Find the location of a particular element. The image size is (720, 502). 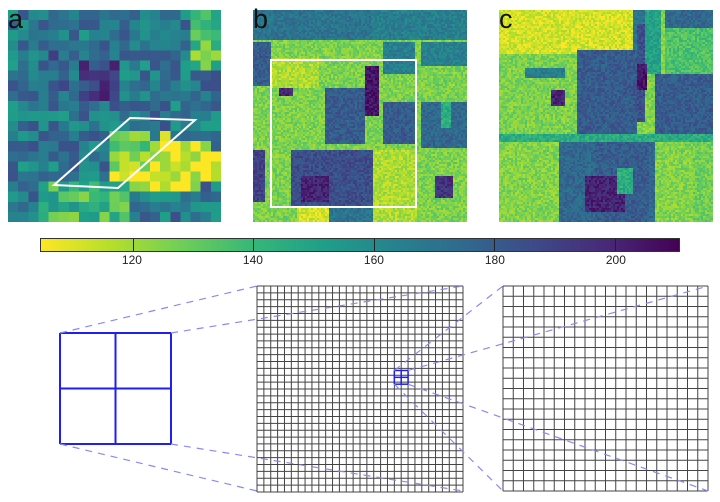

rectangle-overlay is located at coordinates (343, 133).